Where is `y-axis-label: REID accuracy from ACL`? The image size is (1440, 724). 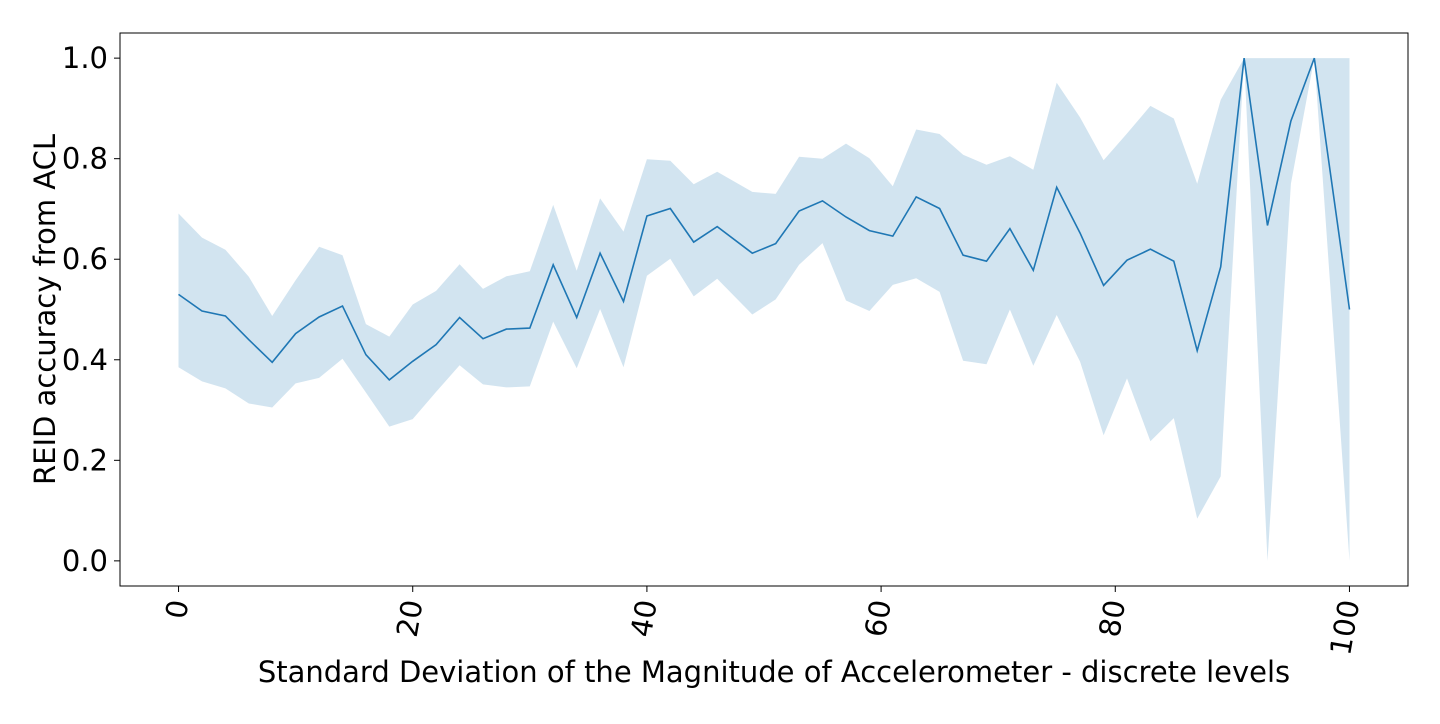 y-axis-label: REID accuracy from ACL is located at coordinates (45, 309).